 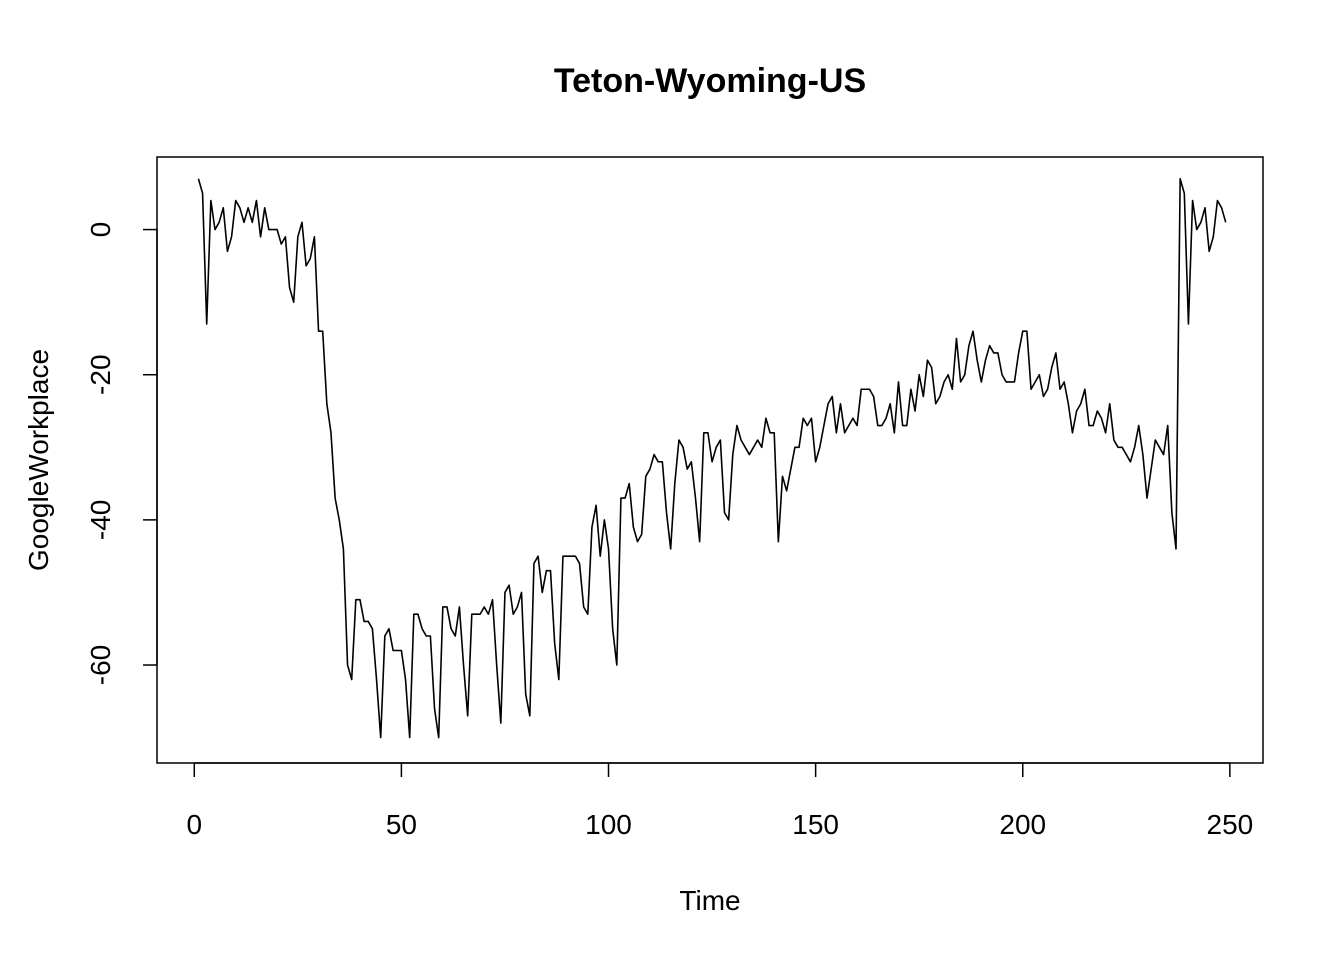 What do you see at coordinates (1230, 824) in the screenshot?
I see `x-tick-label: 250` at bounding box center [1230, 824].